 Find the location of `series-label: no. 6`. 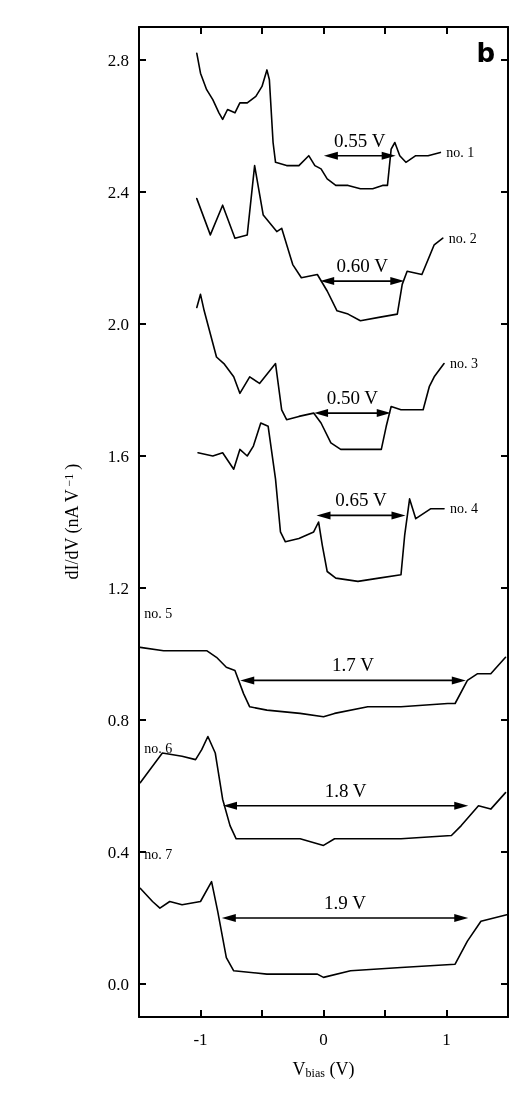

series-label: no. 6 is located at coordinates (158, 749).